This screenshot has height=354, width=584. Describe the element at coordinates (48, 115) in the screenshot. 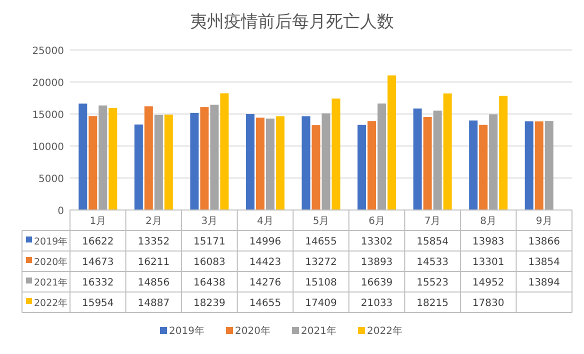

I see `y-tick-label: 15000` at that location.